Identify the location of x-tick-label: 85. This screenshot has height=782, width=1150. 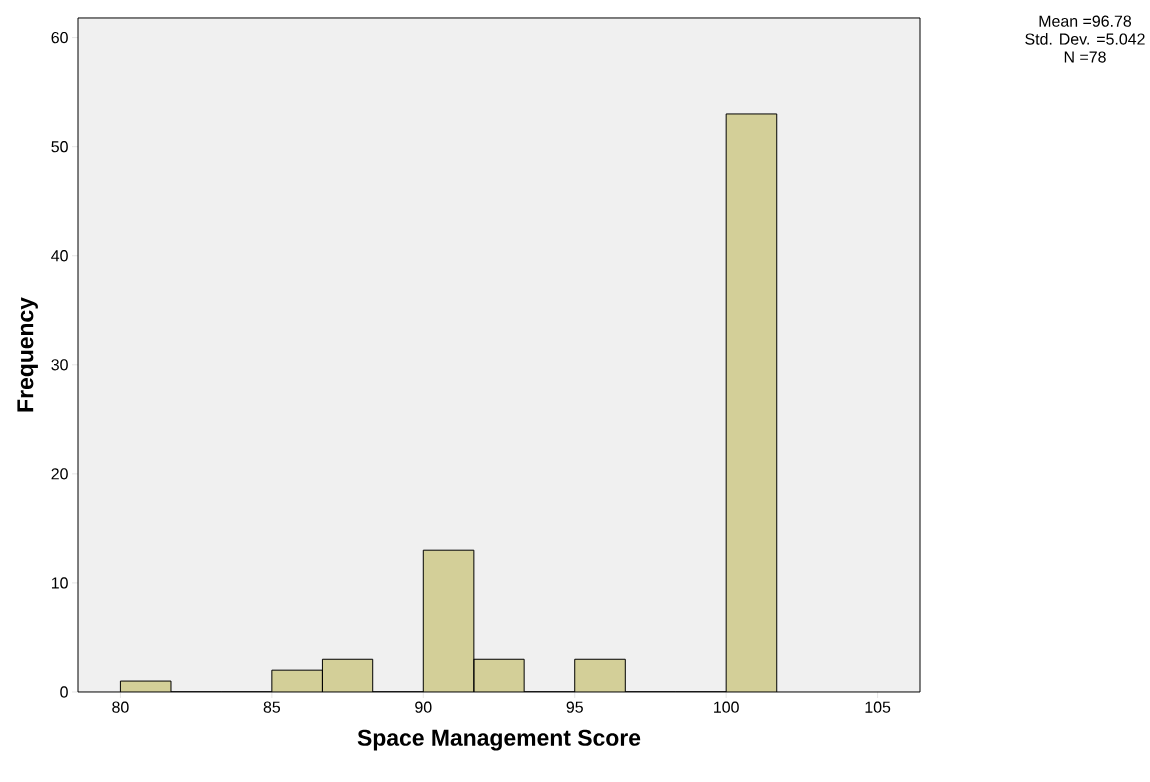
(272, 707).